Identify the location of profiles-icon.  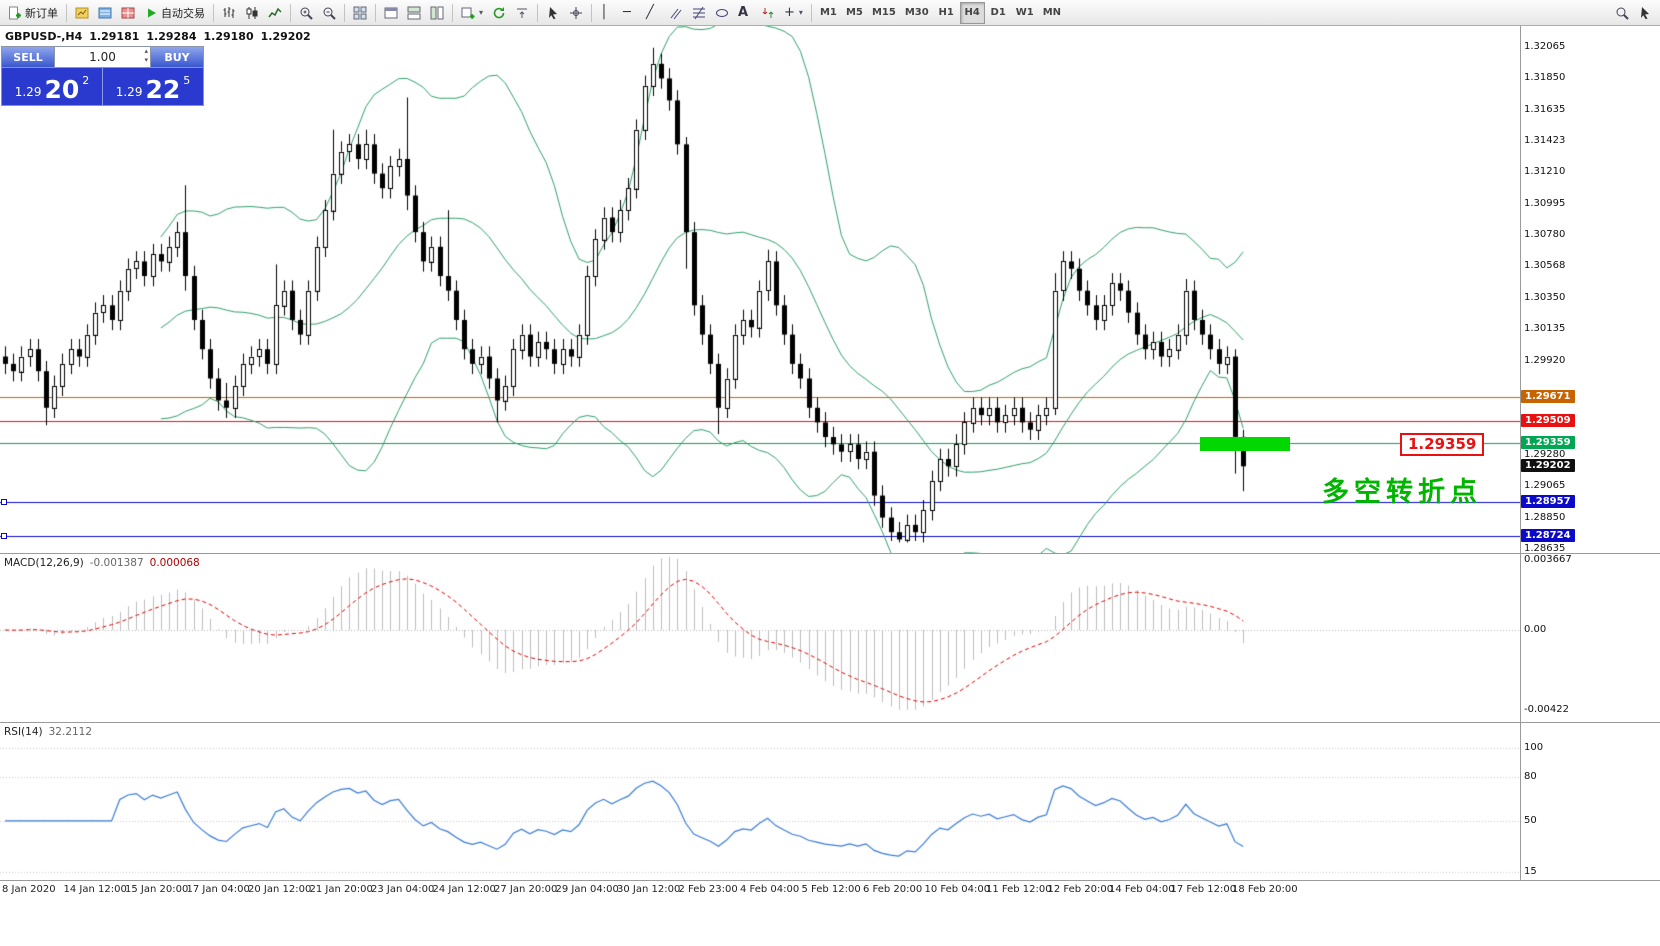
(82, 12).